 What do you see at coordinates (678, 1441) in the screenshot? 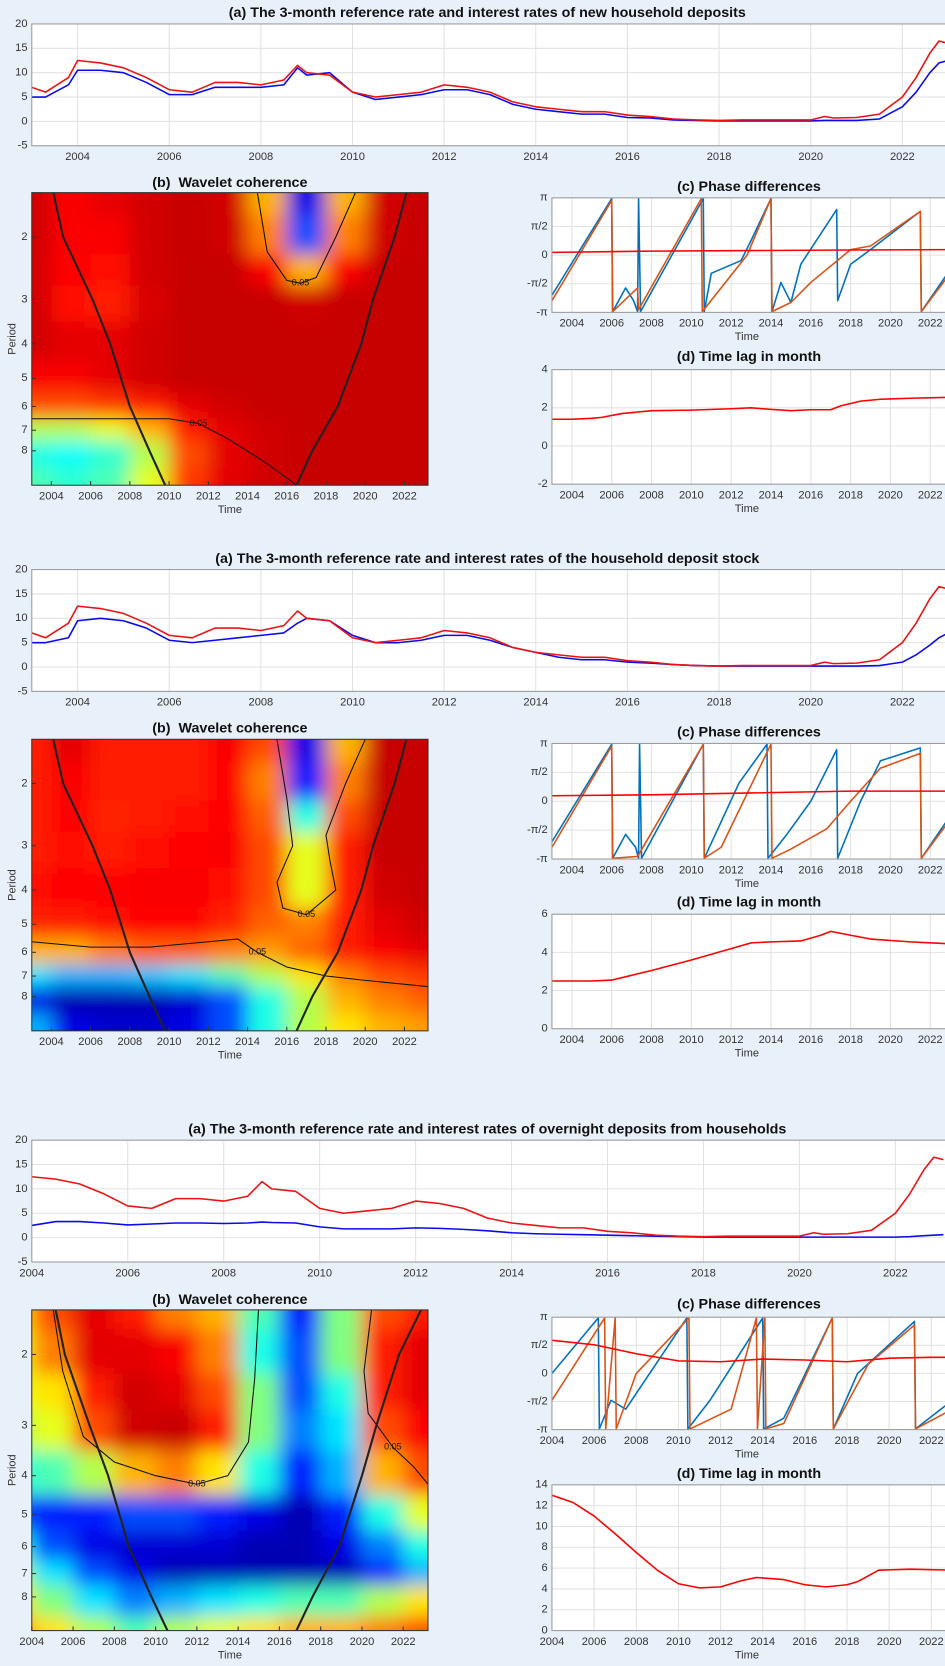
I see `x-tick-label: 2010` at bounding box center [678, 1441].